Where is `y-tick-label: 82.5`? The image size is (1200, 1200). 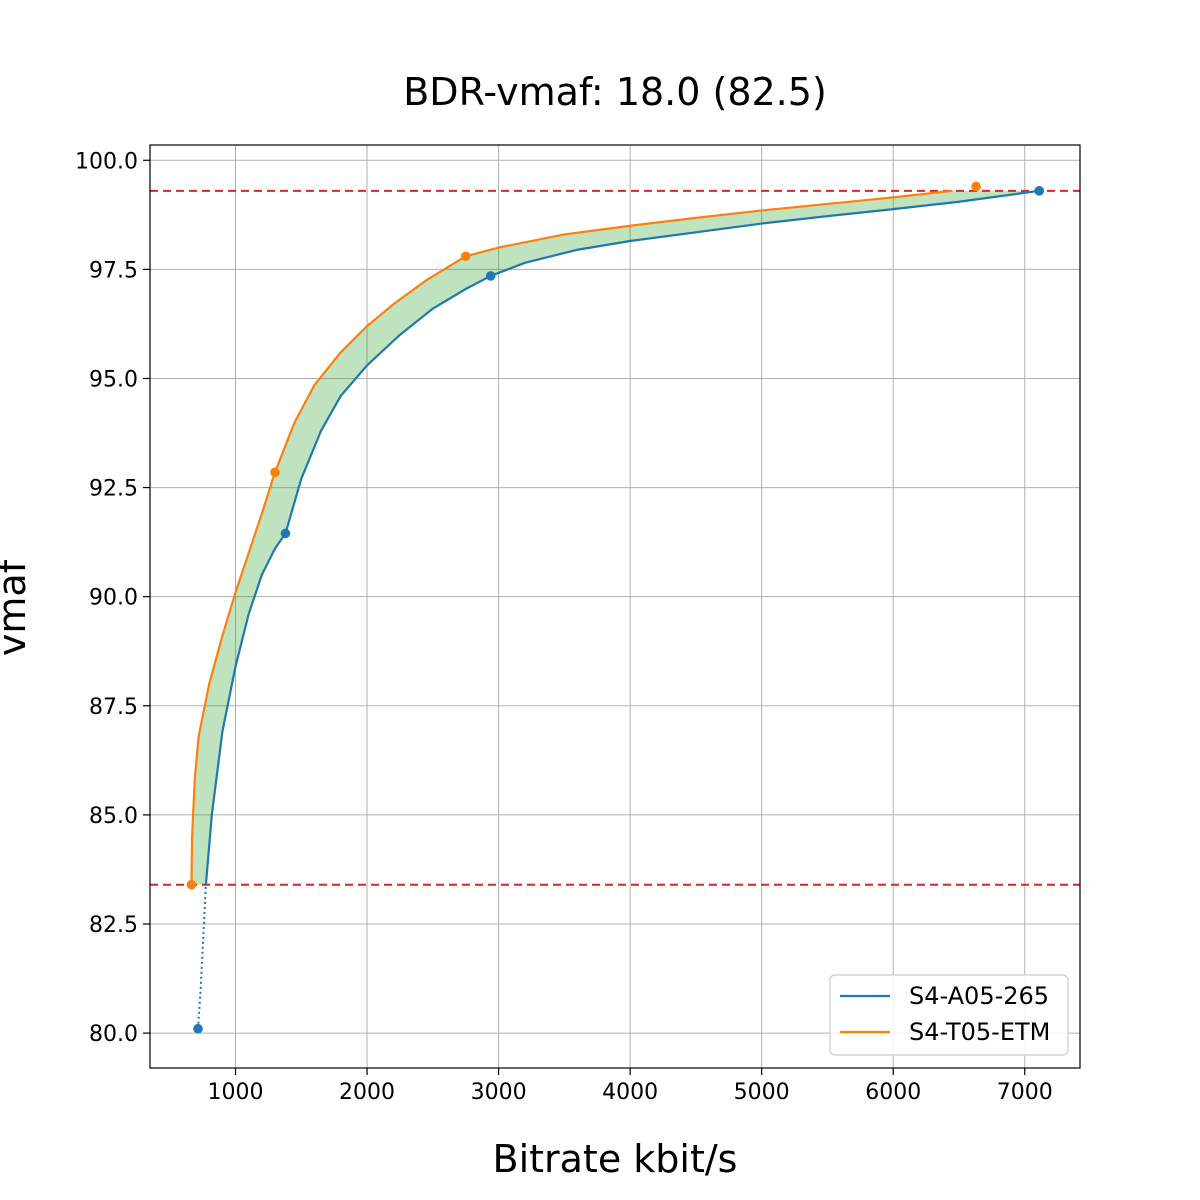 y-tick-label: 82.5 is located at coordinates (113, 925).